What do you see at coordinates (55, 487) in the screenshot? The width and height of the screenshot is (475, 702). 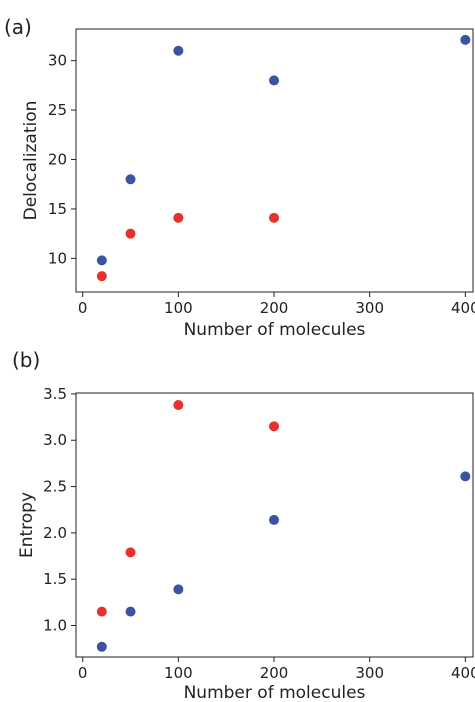 I see `y-tick-label: 2.5` at bounding box center [55, 487].